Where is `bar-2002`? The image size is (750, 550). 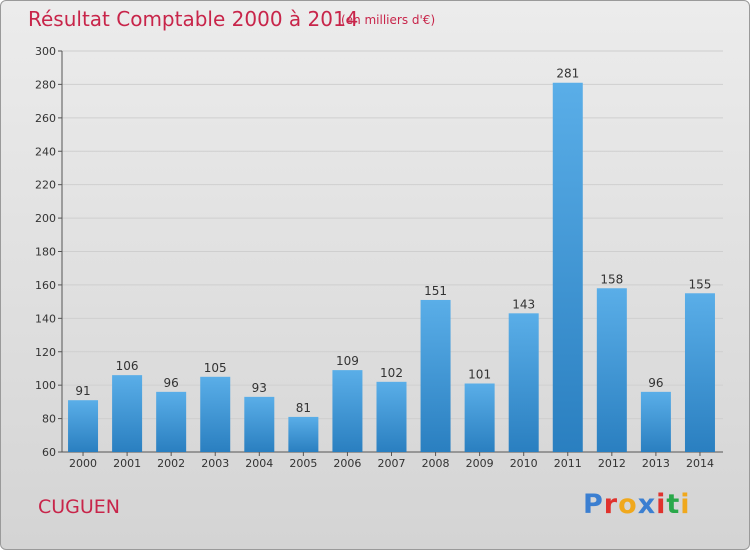
bar-2002 is located at coordinates (171, 421).